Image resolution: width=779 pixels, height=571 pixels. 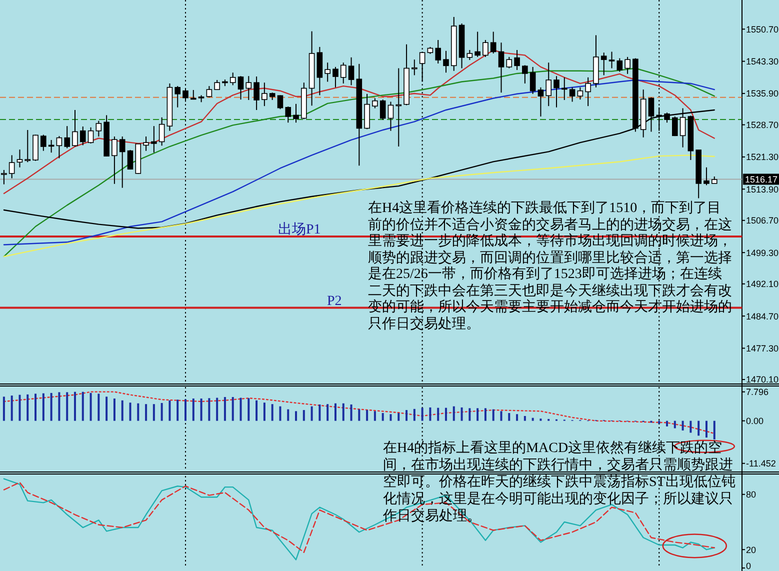 What do you see at coordinates (762, 379) in the screenshot?
I see `y-tick-label: 1470.10` at bounding box center [762, 379].